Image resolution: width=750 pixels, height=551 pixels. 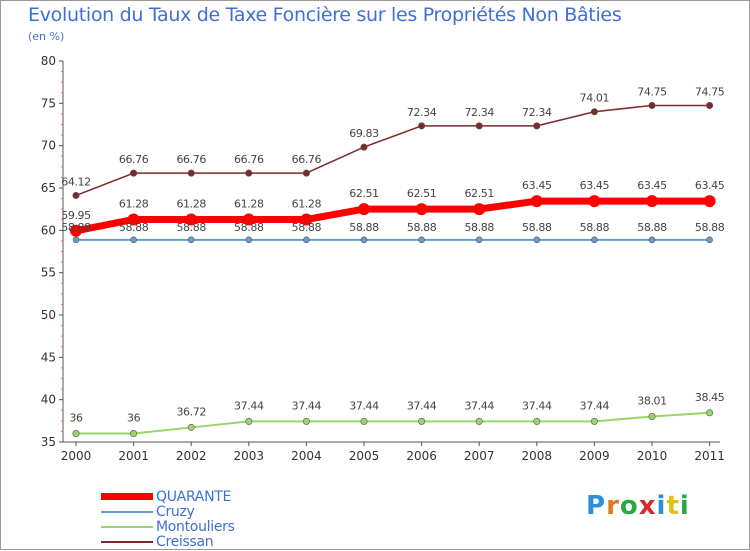 What do you see at coordinates (48, 230) in the screenshot?
I see `y-tick-label: 60` at bounding box center [48, 230].